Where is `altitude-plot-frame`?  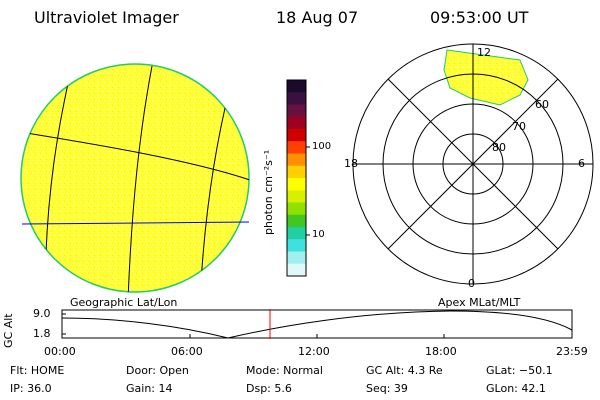 altitude-plot-frame is located at coordinates (317, 324).